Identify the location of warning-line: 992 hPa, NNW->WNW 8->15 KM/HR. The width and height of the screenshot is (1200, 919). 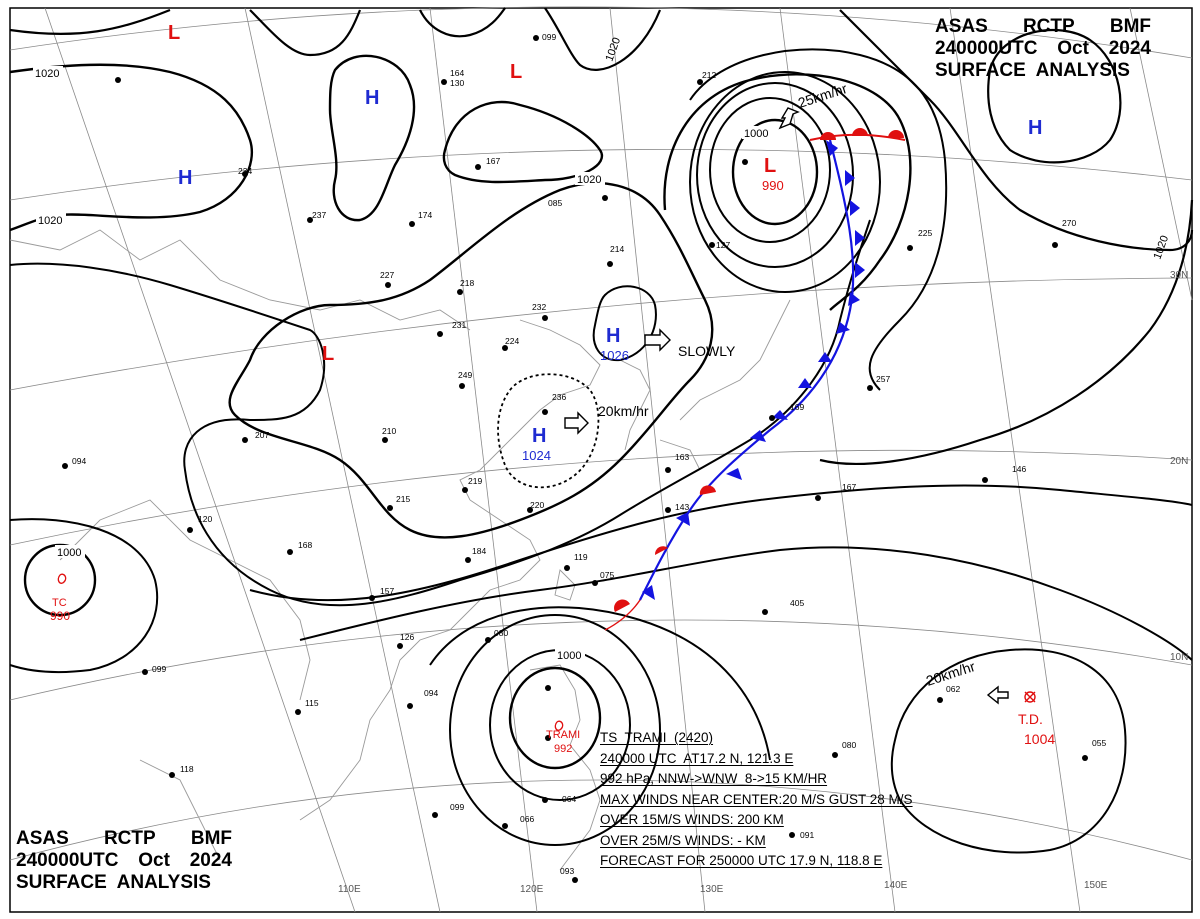
(714, 778).